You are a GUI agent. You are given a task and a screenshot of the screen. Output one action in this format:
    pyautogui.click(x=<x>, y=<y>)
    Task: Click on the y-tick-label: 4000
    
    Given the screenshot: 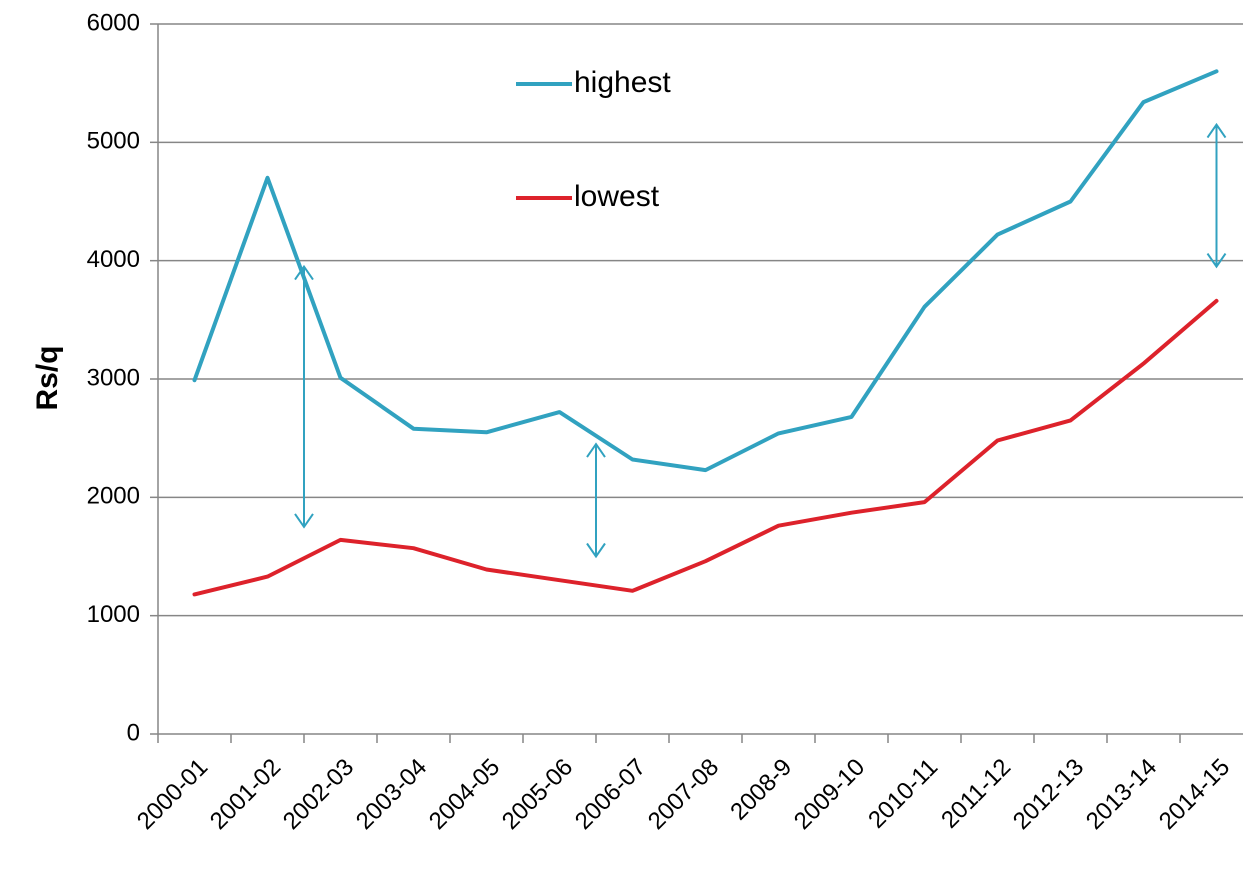 What is the action you would take?
    pyautogui.click(x=113, y=259)
    